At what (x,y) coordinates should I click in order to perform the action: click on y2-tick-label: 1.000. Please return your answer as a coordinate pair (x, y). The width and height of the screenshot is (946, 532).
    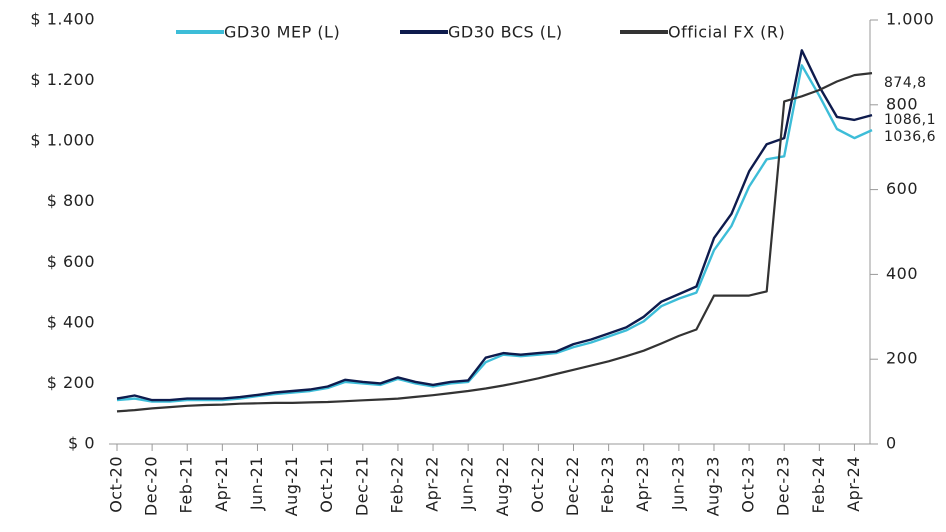
    Looking at the image, I should click on (910, 19).